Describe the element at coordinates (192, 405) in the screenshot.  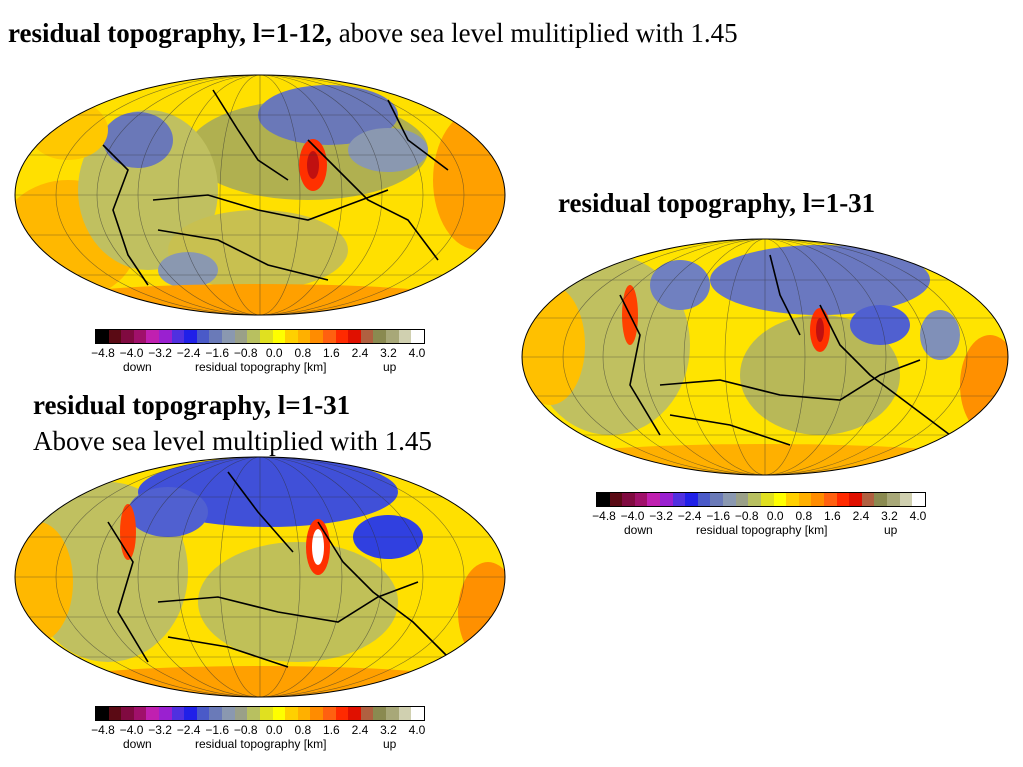
I see `map3-title: residual topography, l=1-31` at that location.